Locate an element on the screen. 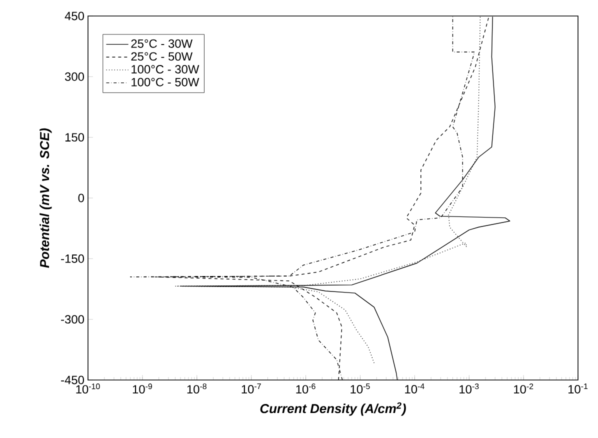 This screenshot has height=438, width=598. x-tick-label: 10$^{-4}$ is located at coordinates (414, 389).